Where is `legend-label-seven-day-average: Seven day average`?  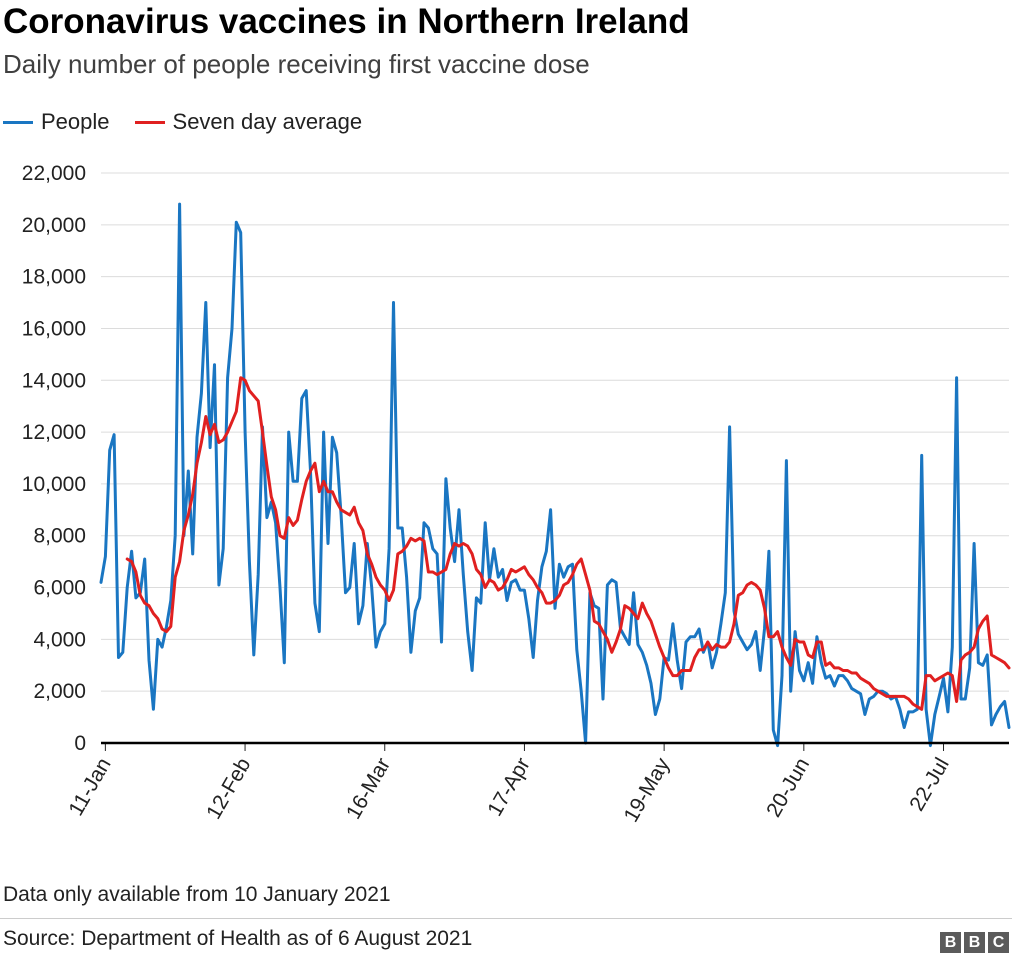
legend-label-seven-day-average: Seven day average is located at coordinates (267, 121).